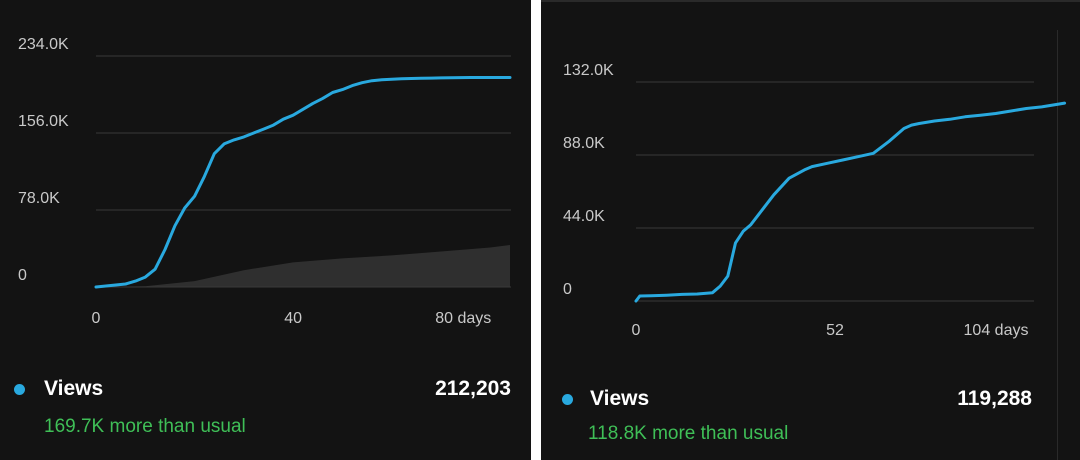  What do you see at coordinates (1057, 245) in the screenshot?
I see `panel-right-divider` at bounding box center [1057, 245].